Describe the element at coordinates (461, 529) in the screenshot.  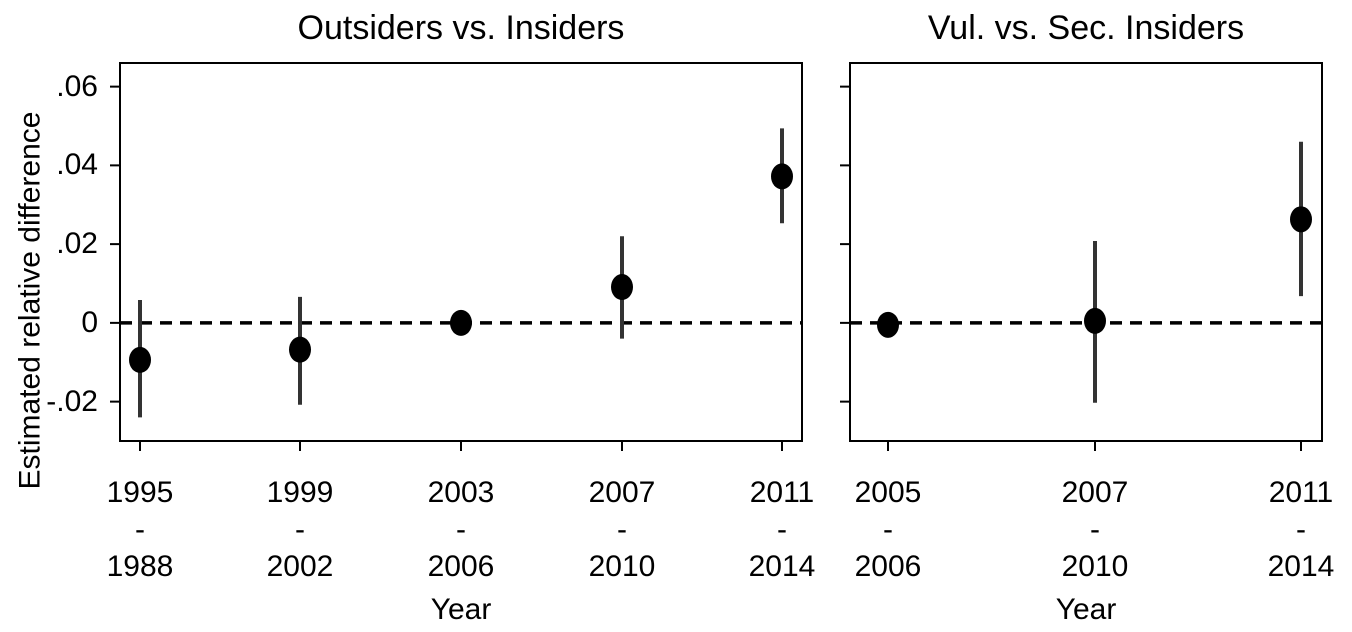
I see `x-tick-label: 2003 - 2006` at that location.